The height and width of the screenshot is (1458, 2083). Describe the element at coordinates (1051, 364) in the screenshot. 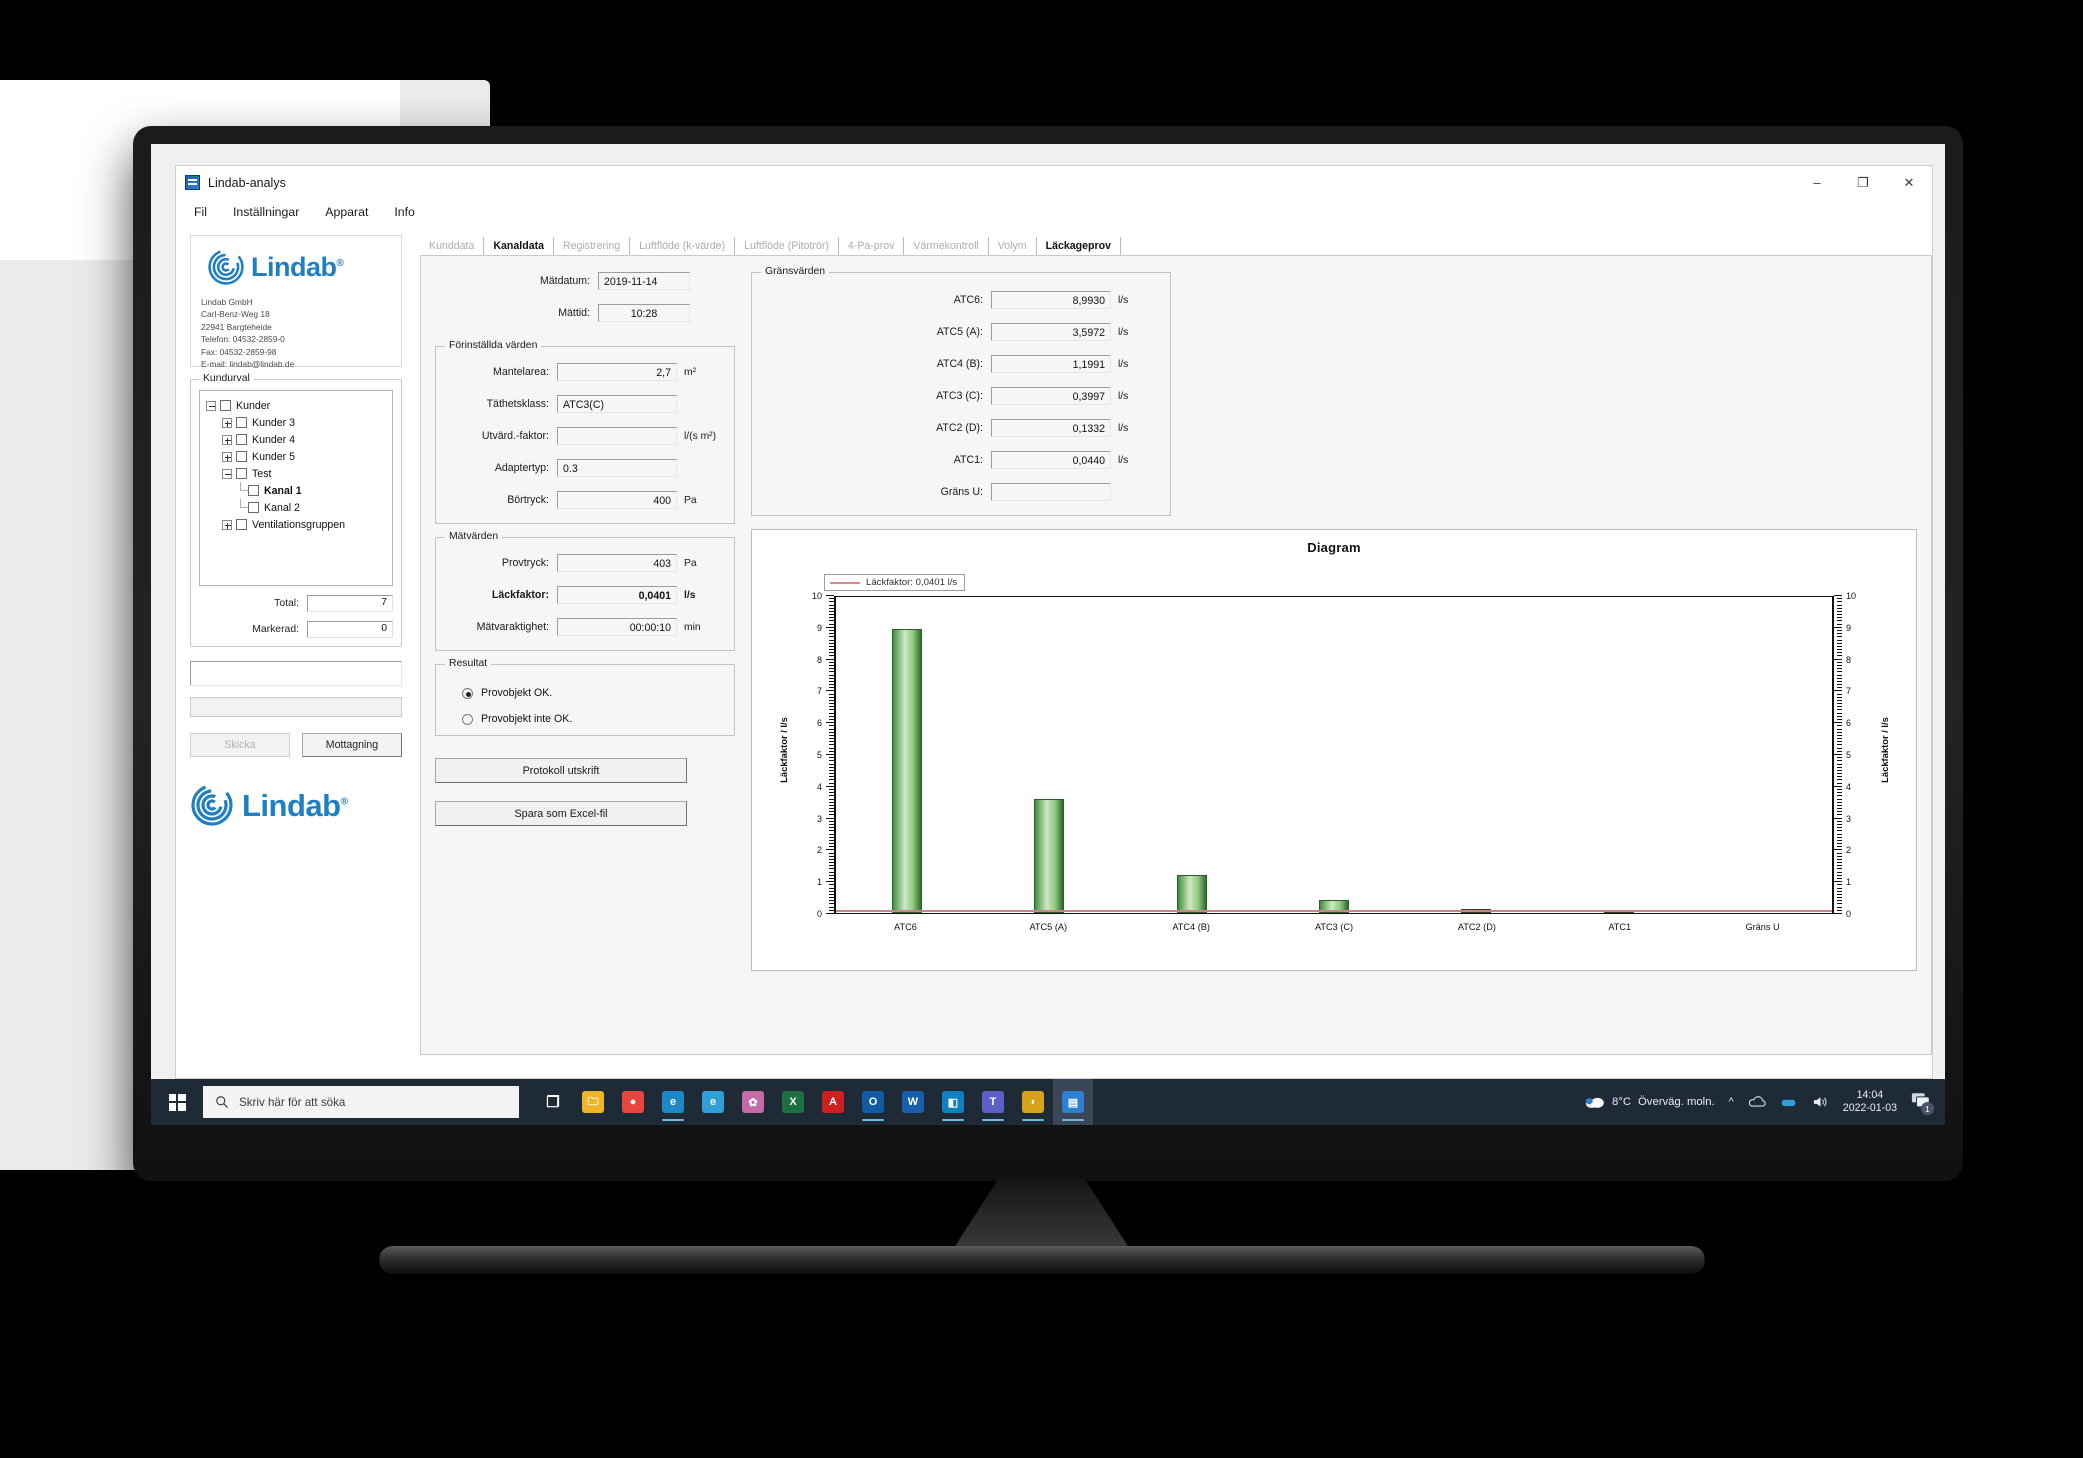

I see `atc4-value: 1,1991` at that location.